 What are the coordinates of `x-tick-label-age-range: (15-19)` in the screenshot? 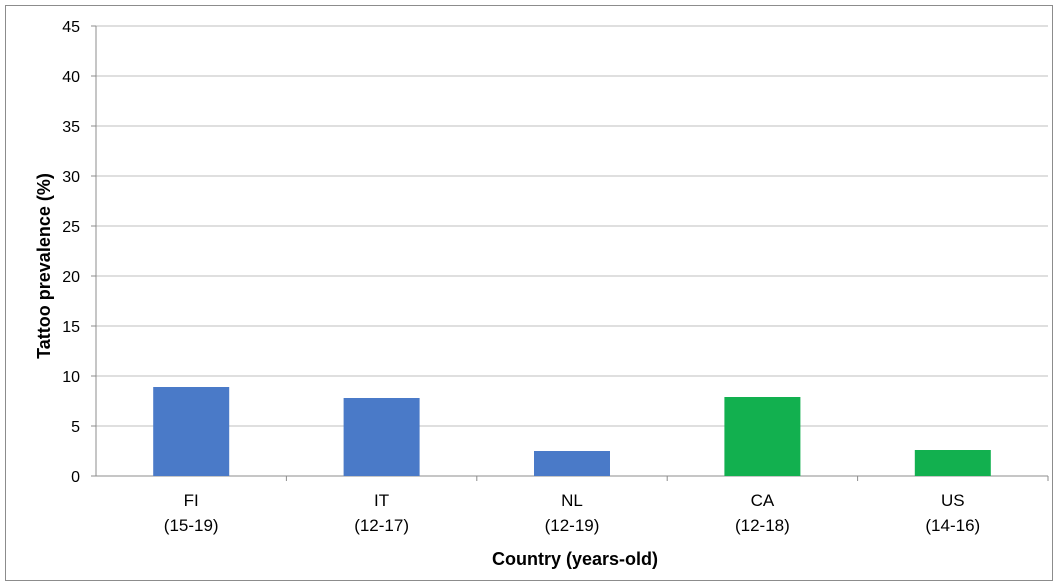 It's located at (191, 525).